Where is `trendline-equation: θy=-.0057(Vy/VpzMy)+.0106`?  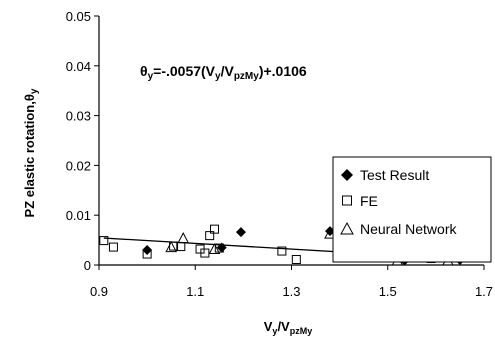 trendline-equation: θy=-.0057(Vy/VpzMy)+.0106 is located at coordinates (223, 72).